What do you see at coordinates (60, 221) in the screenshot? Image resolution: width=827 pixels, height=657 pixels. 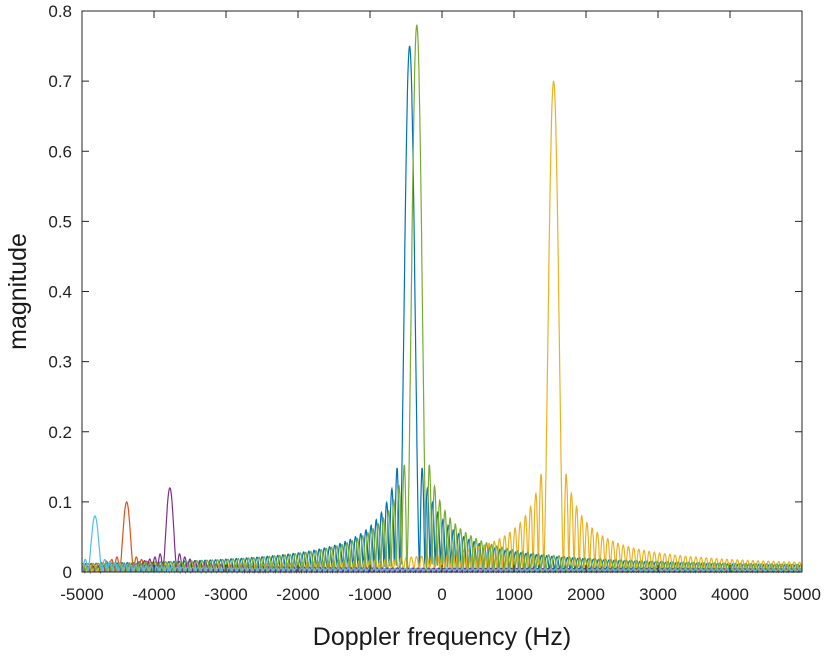 I see `y-tick-label: 0.5` at bounding box center [60, 221].